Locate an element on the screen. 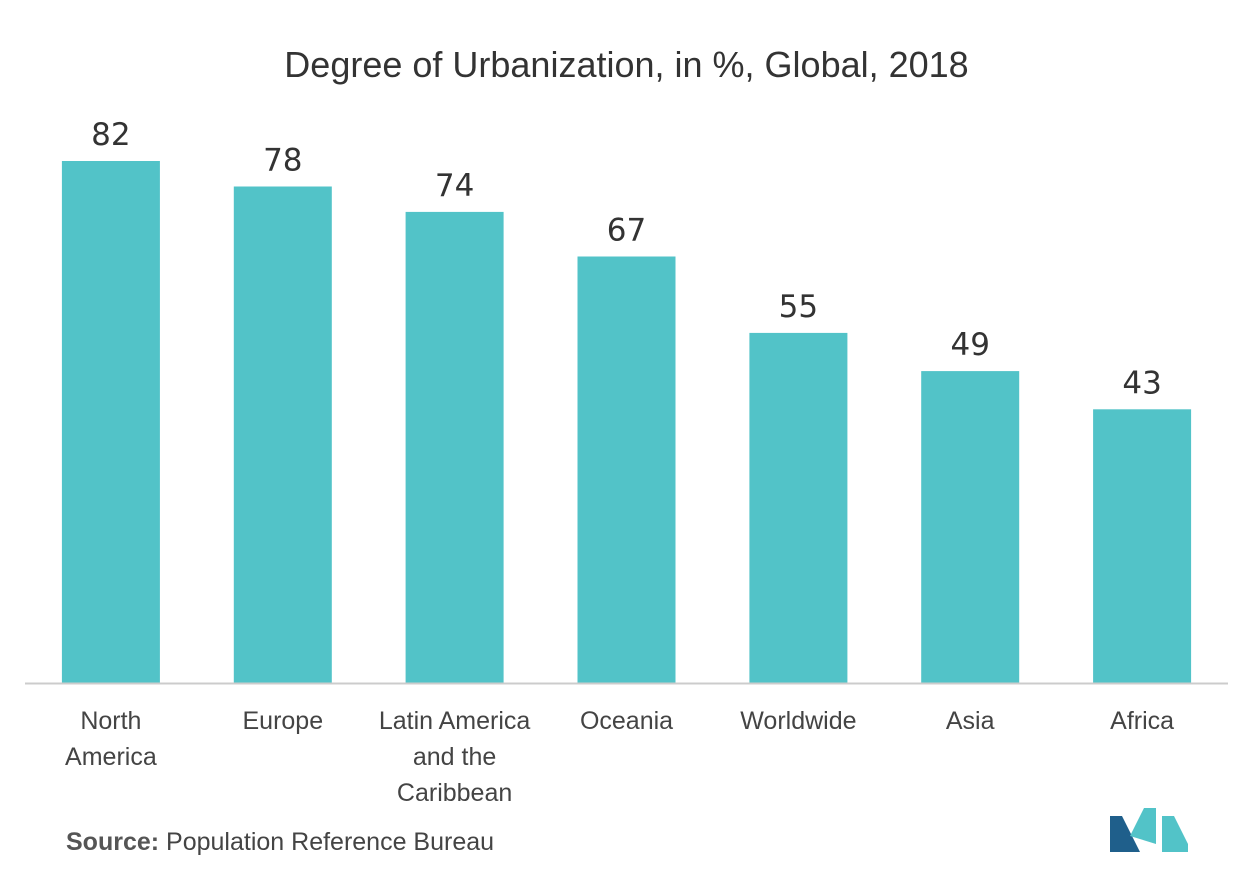 This screenshot has height=880, width=1253. data-label: 74 is located at coordinates (454, 186).